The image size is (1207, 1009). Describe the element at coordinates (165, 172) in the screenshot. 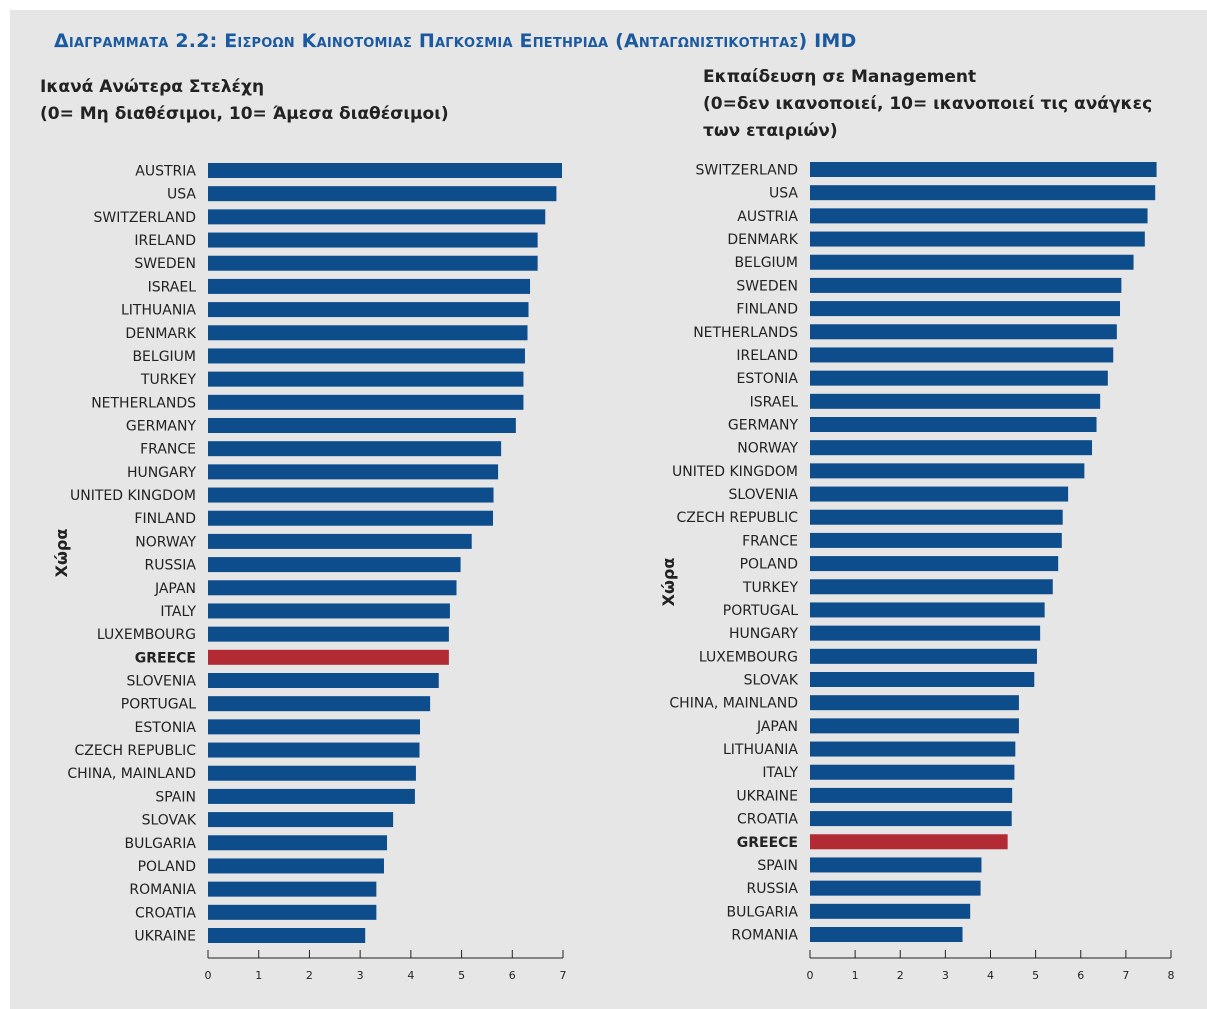

I see `category-label: AUSTRIA` at that location.